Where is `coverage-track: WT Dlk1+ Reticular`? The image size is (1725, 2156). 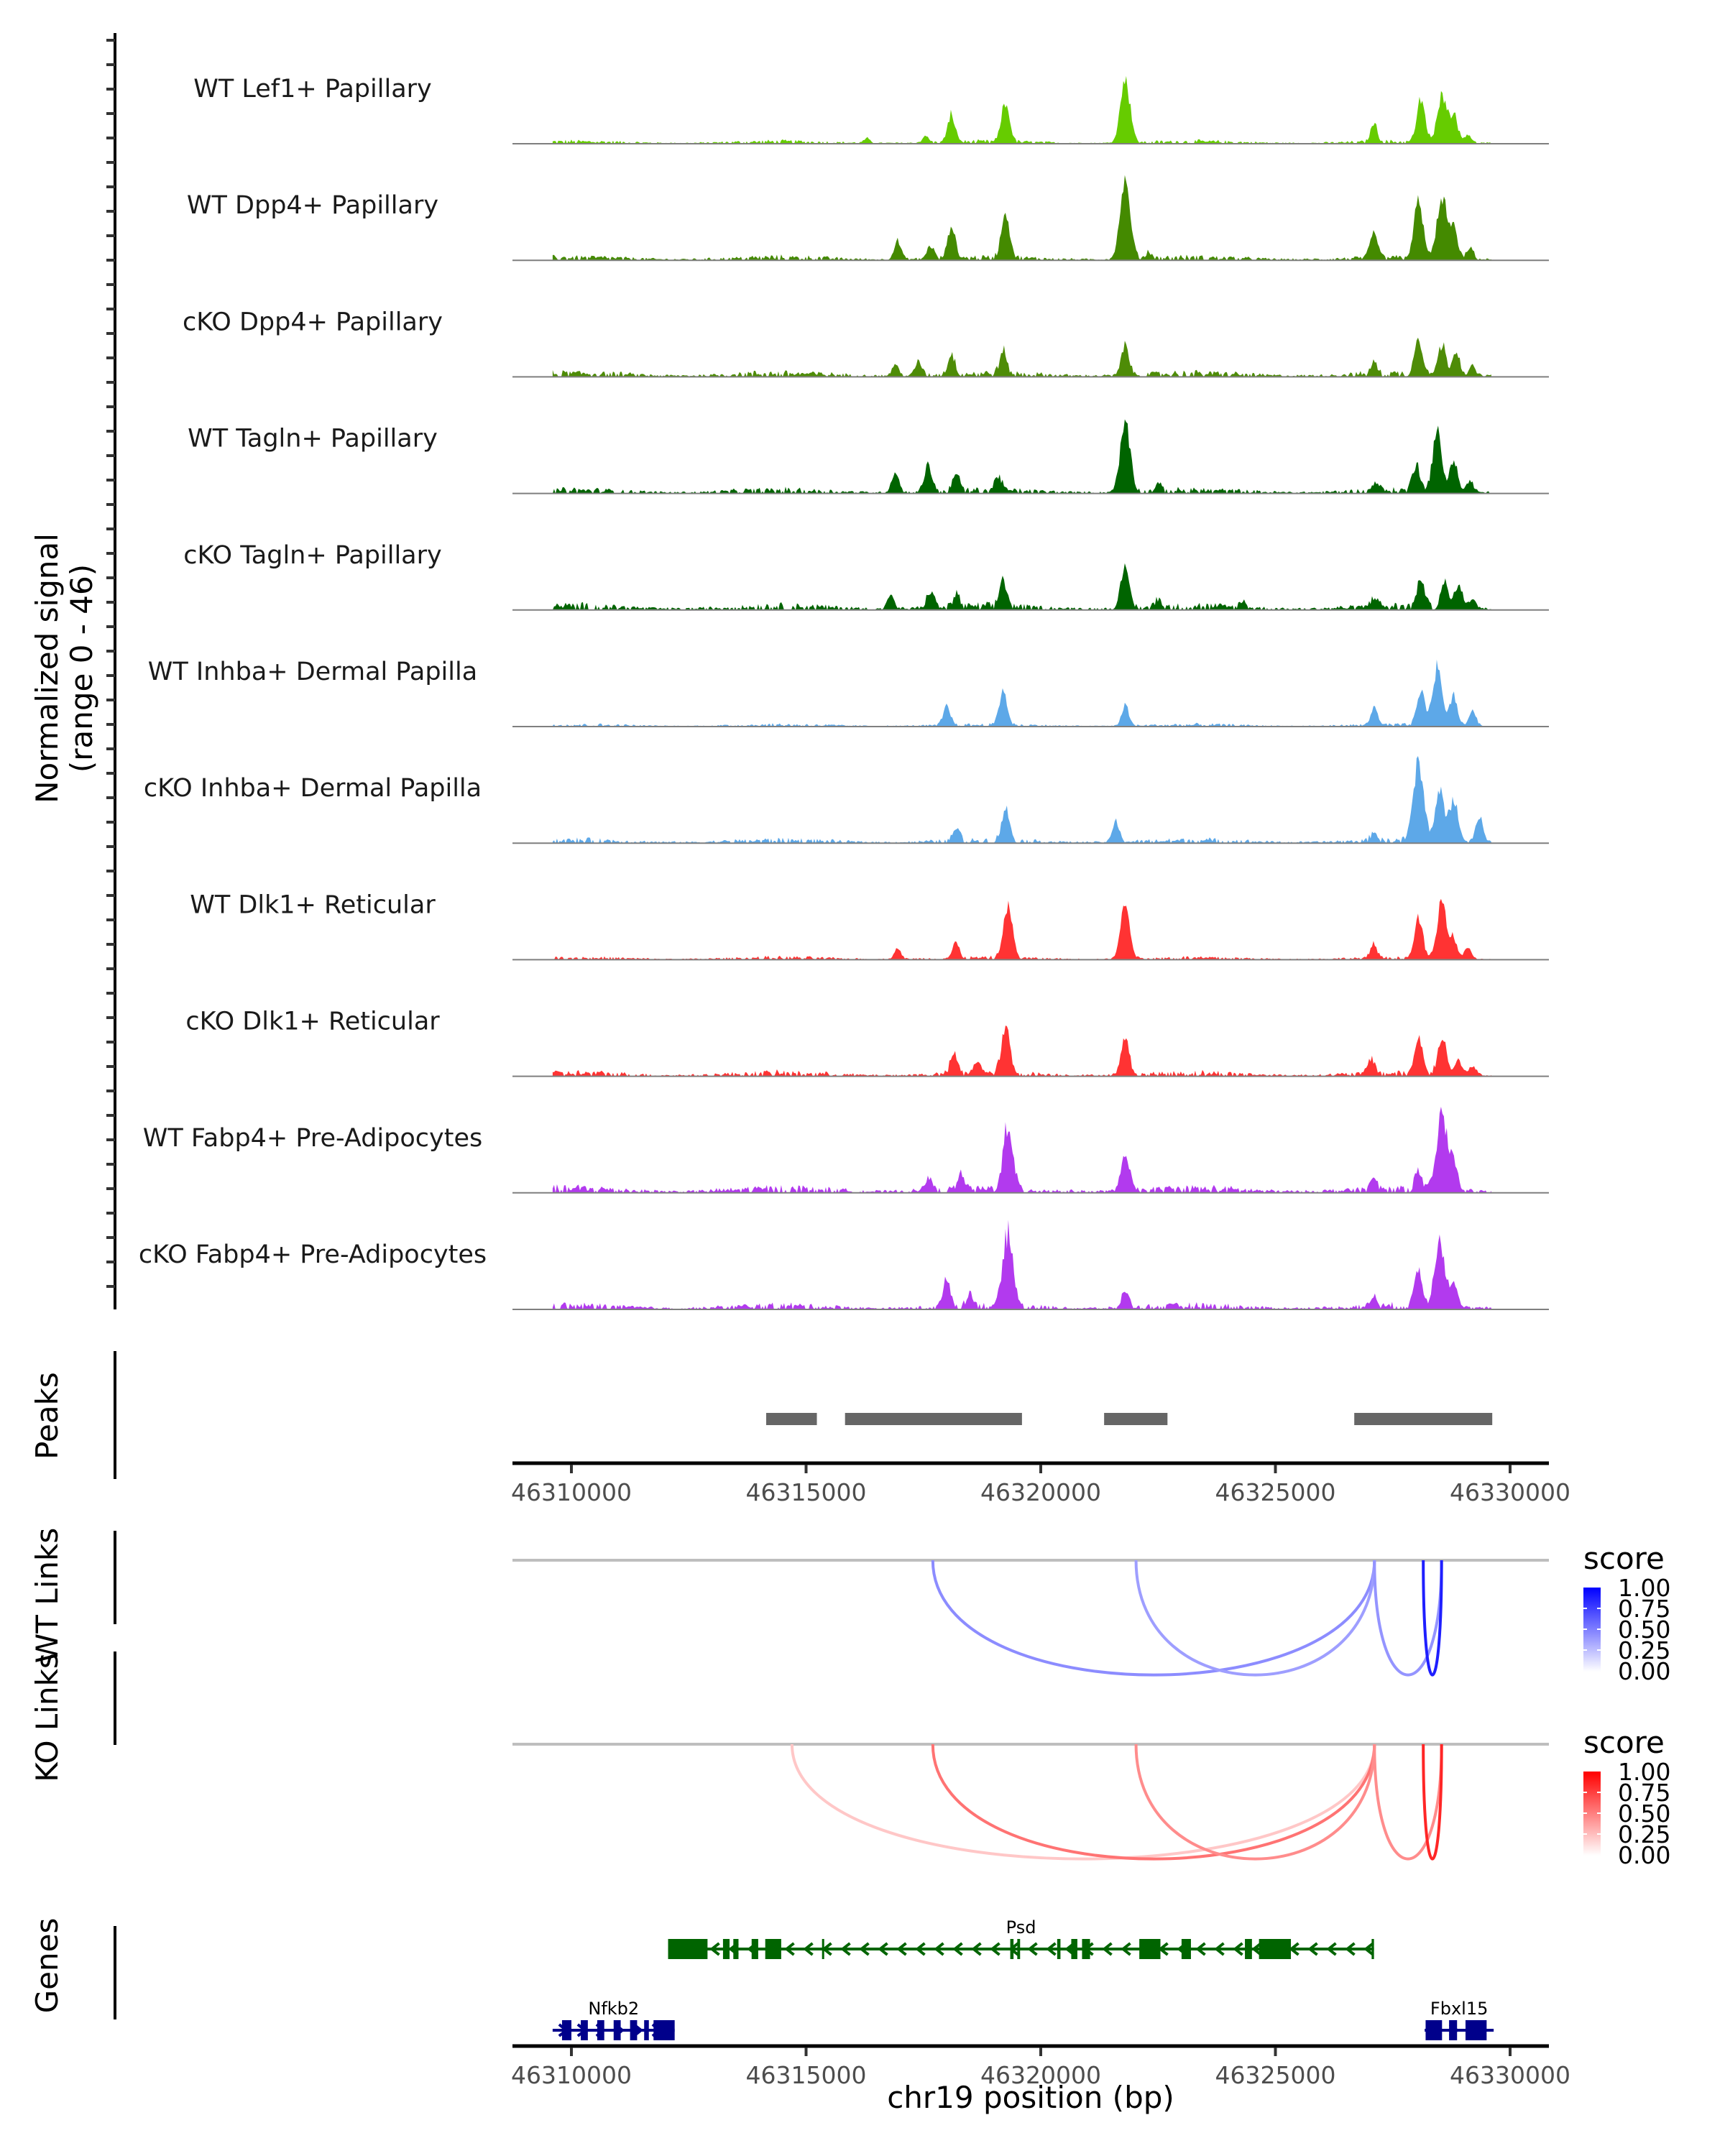
coverage-track: WT Dlk1+ Reticular is located at coordinates (869, 925).